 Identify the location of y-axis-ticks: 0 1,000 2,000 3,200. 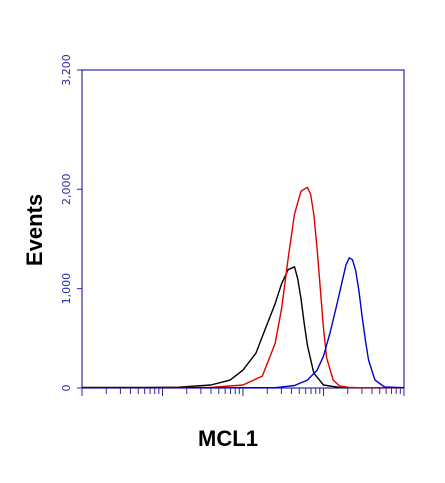
(71, 223).